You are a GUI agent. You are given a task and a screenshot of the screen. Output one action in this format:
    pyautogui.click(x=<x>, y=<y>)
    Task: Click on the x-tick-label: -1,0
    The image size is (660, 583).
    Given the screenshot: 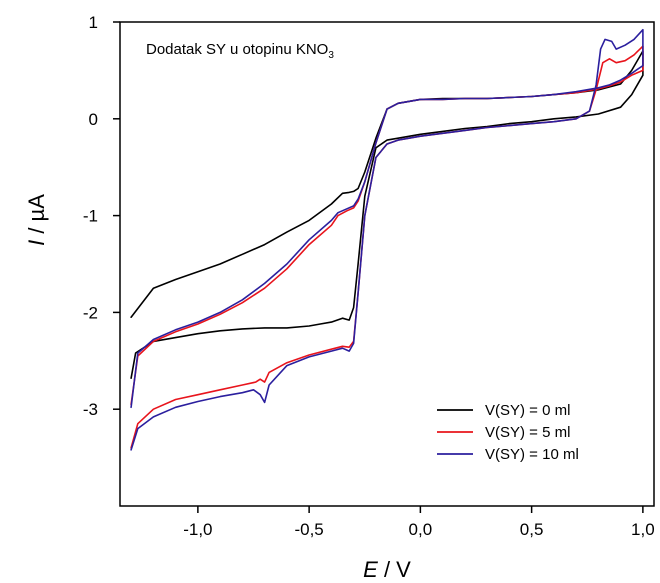 What is the action you would take?
    pyautogui.click(x=197, y=529)
    